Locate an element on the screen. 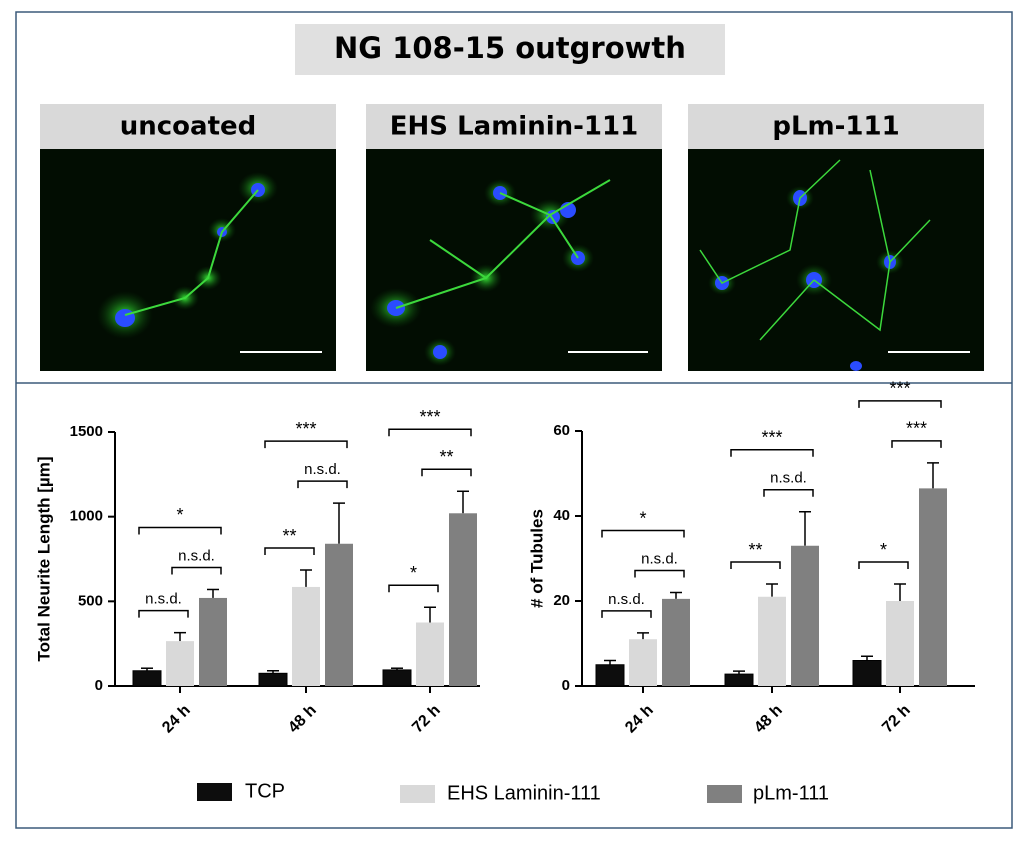 The image size is (1024, 847). legend: TCP EHS Laminin-111 pLm-111 is located at coordinates (513, 792).